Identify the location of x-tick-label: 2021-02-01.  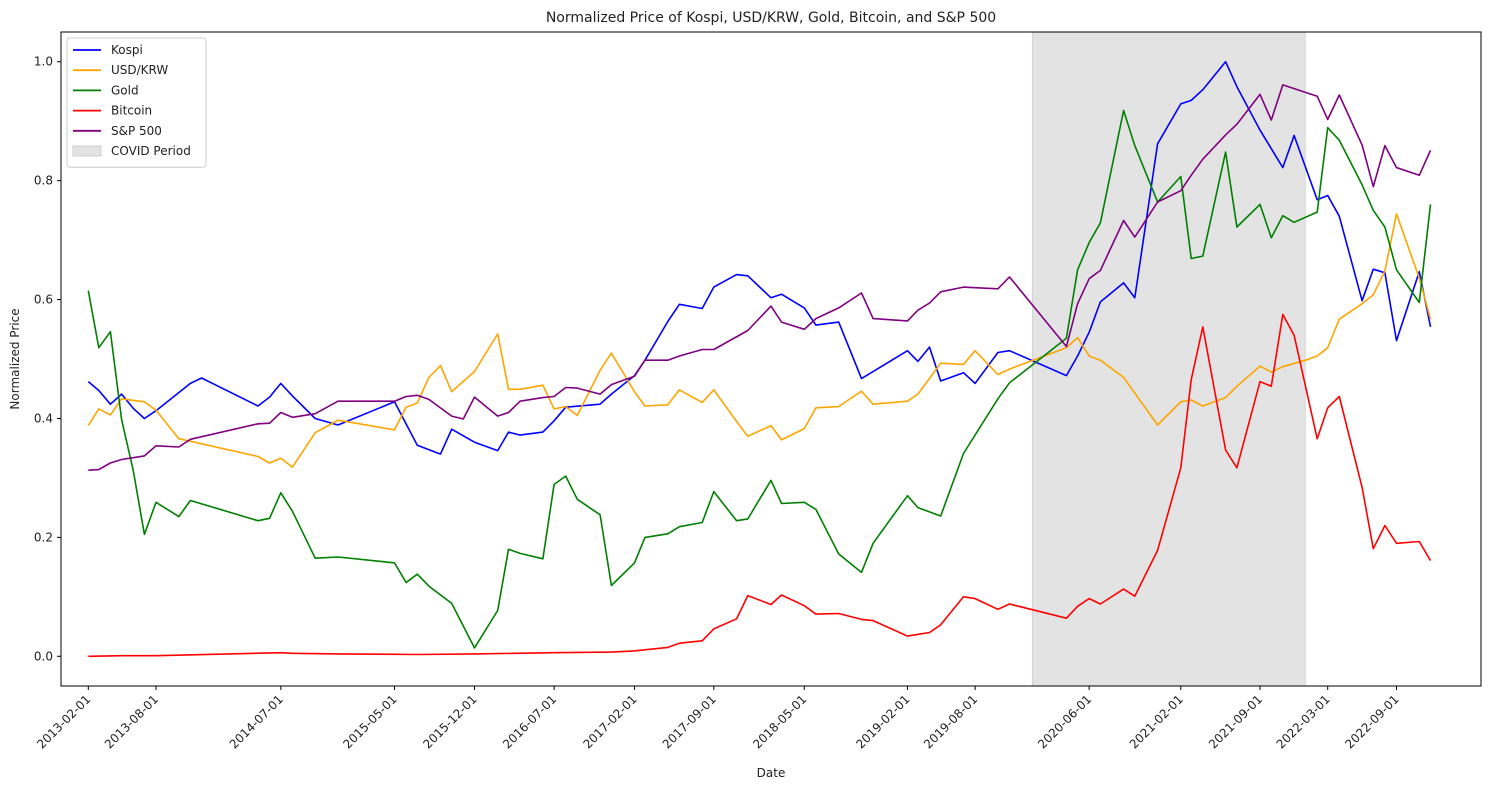
(1156, 721).